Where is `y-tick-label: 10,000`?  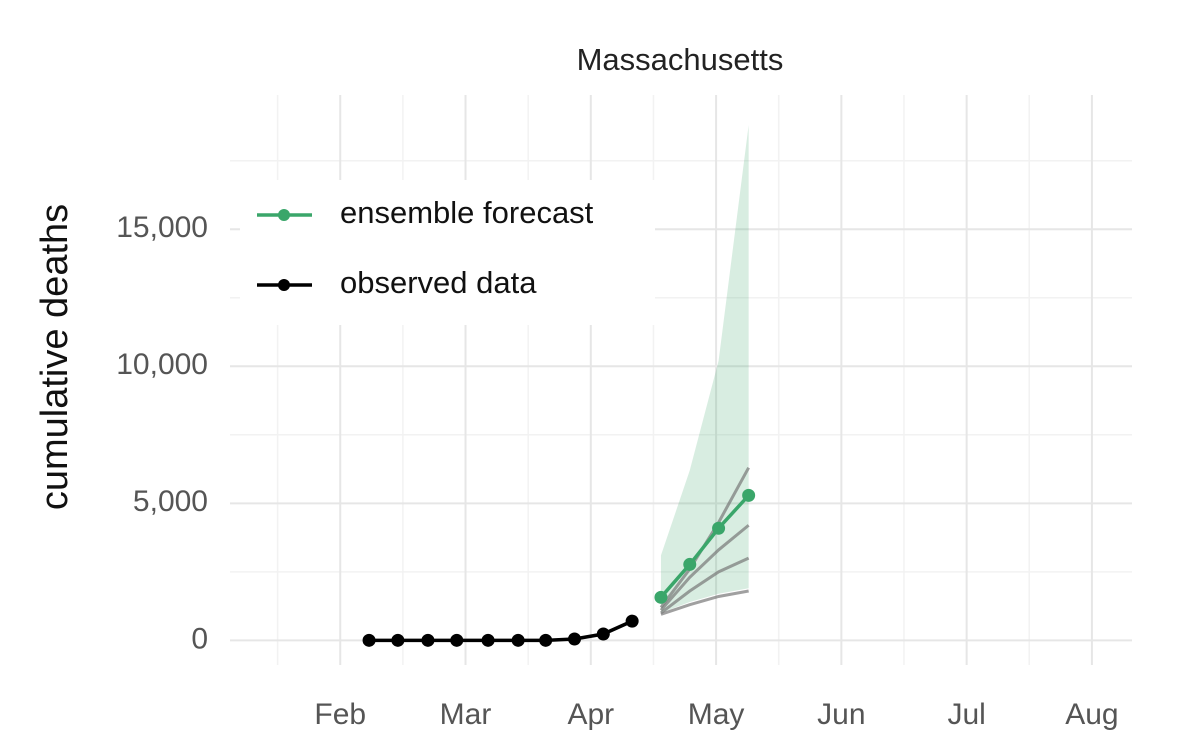
y-tick-label: 10,000 is located at coordinates (162, 364).